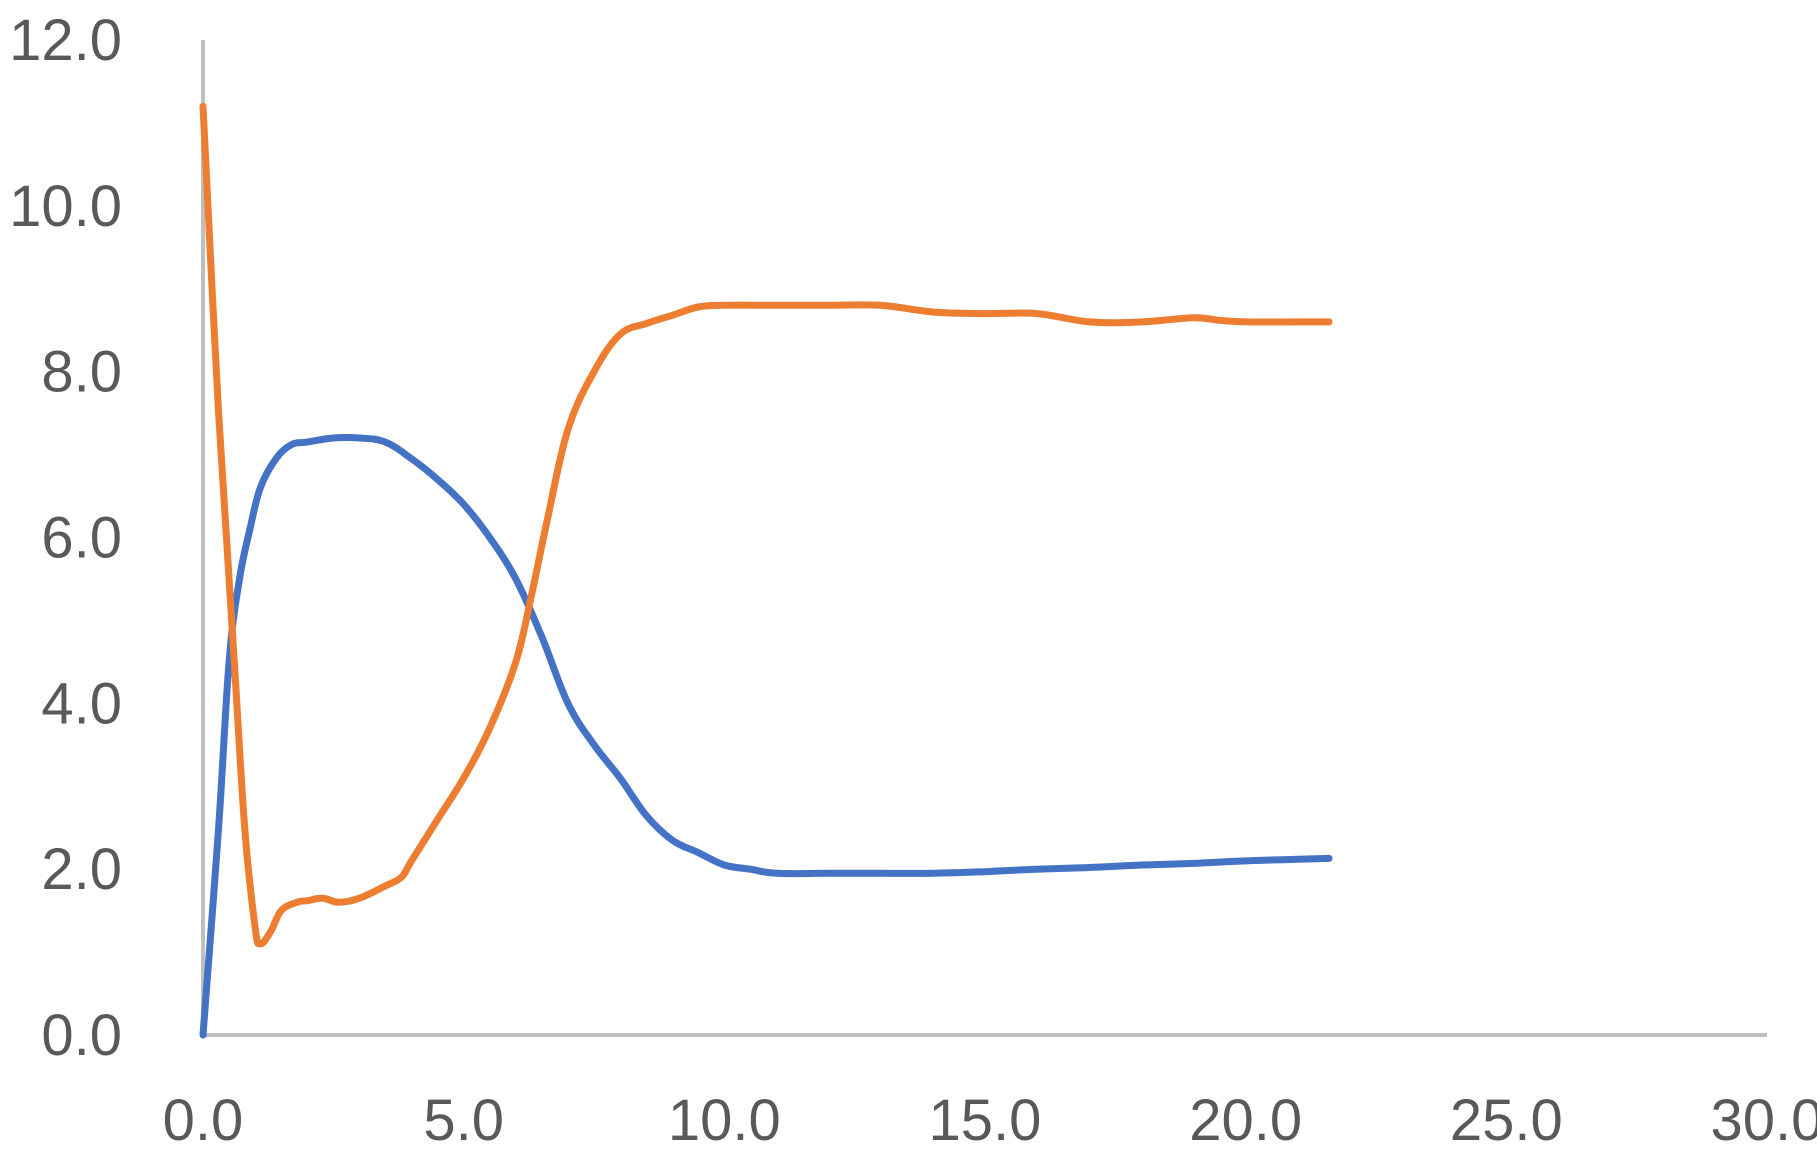  I want to click on x-tick-label: 10.0, so click(724, 1117).